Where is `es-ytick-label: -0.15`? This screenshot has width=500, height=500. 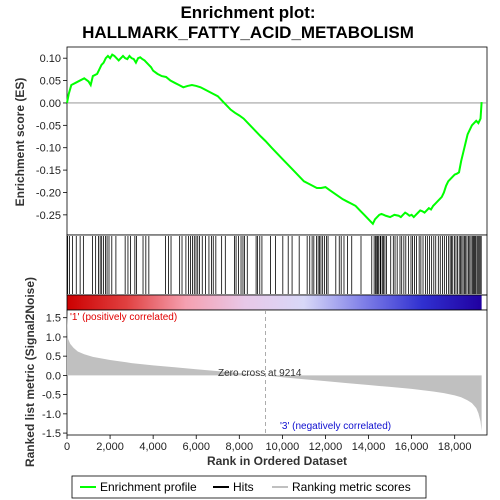 es-ytick-label: -0.15 is located at coordinates (48, 171).